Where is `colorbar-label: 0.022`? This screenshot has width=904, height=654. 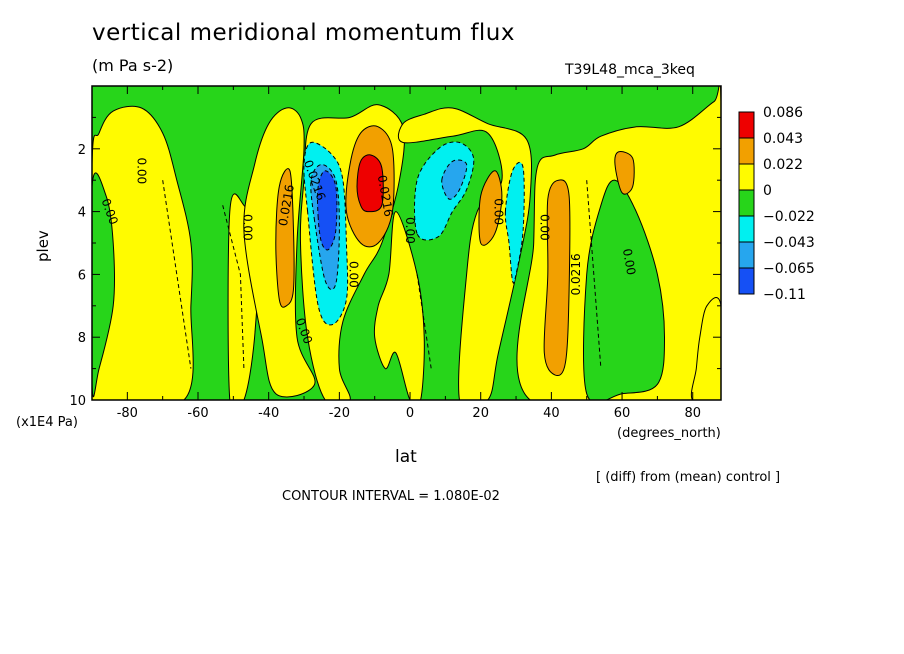
colorbar-label: 0.022 is located at coordinates (783, 165).